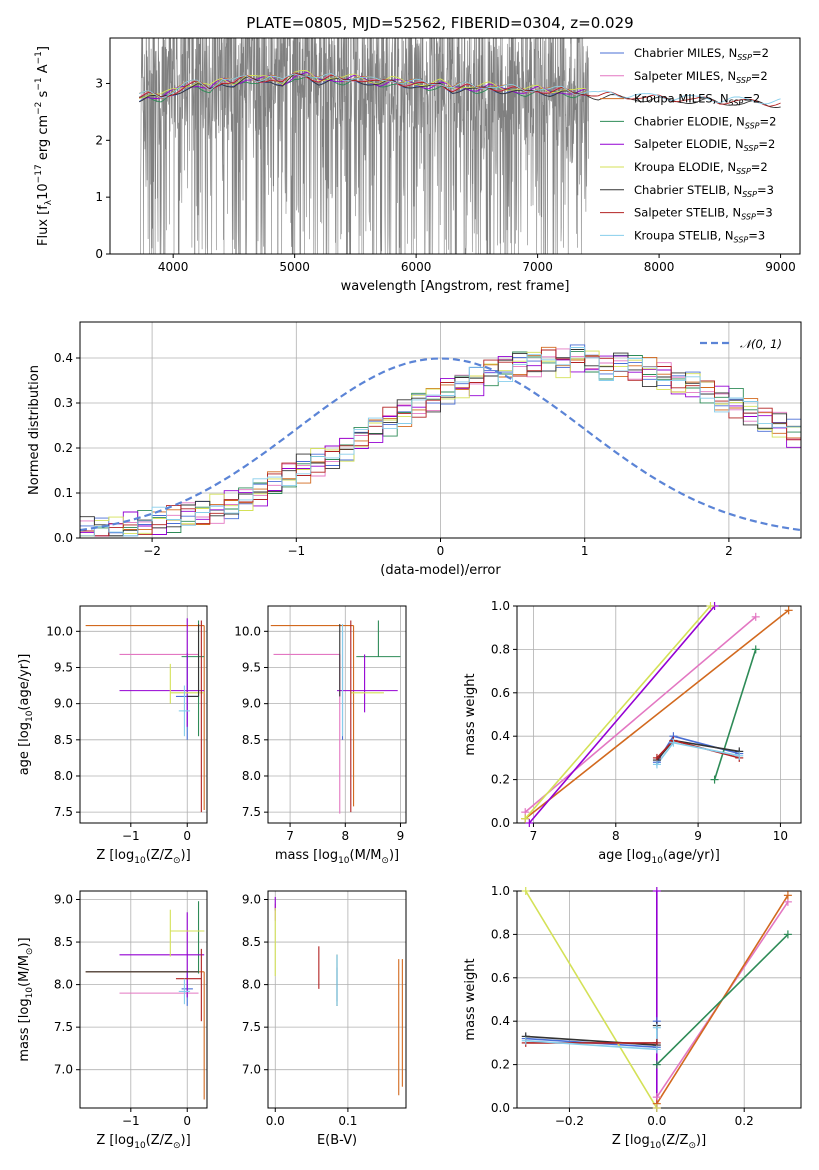 The width and height of the screenshot is (819, 1170). What do you see at coordinates (659, 857) in the screenshot?
I see `x-axis-label: age [log10(age/yr)]` at bounding box center [659, 857].